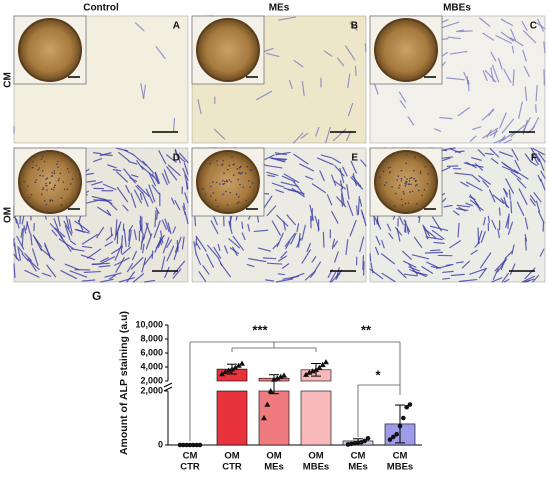  I want to click on y-tick-label: 0, so click(160, 444).